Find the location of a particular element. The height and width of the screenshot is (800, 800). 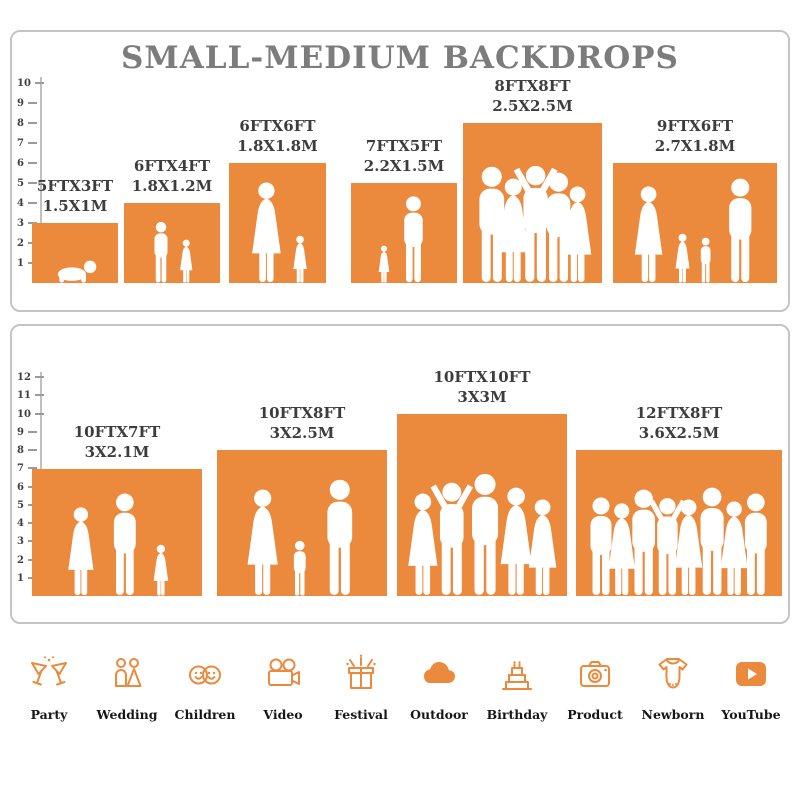

youtube-icon is located at coordinates (751, 674).